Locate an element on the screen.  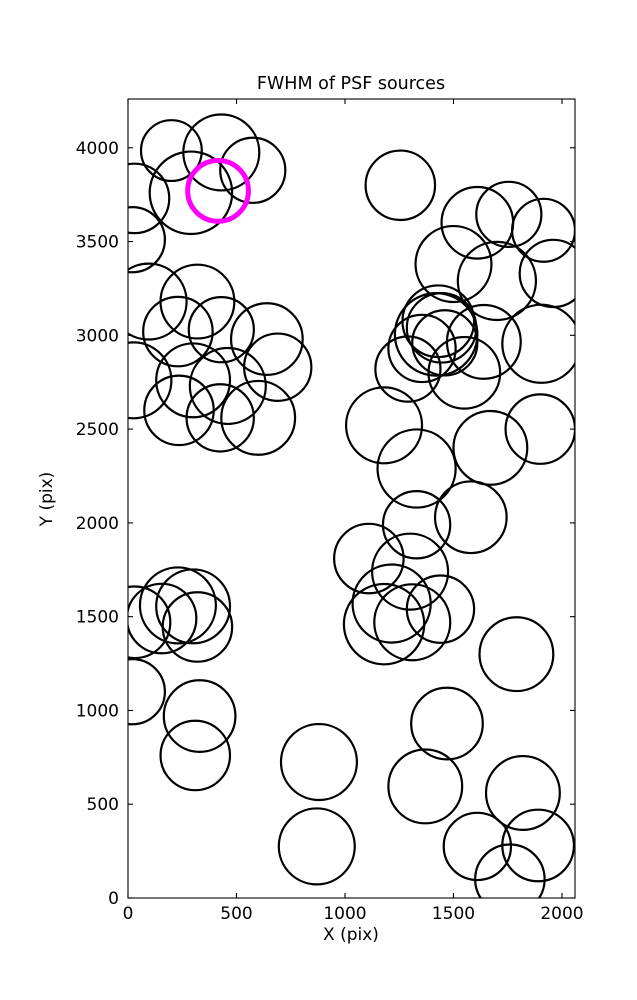
y-tick-label: 1500 is located at coordinates (97, 618).